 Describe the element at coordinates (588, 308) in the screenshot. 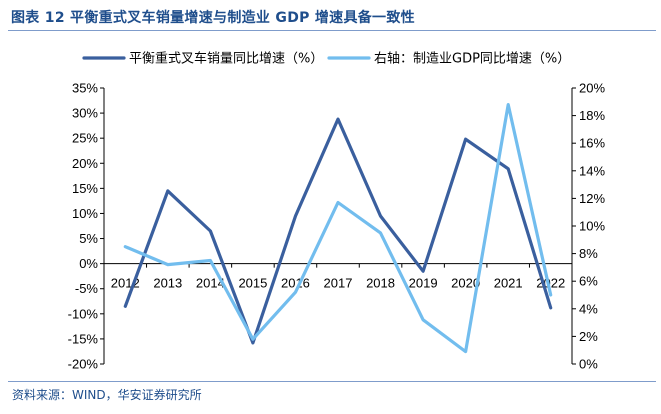

I see `right-axis-tick-label: 4%` at that location.